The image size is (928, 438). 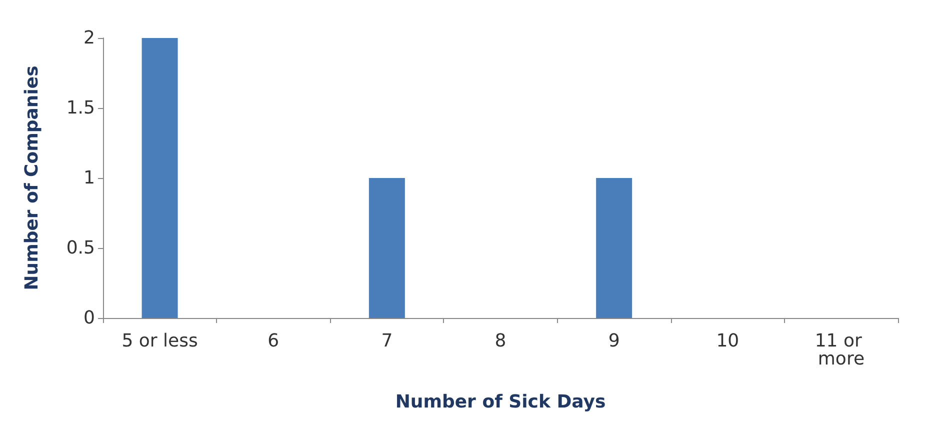 I want to click on x-tick-label: 5 or less, so click(x=160, y=341).